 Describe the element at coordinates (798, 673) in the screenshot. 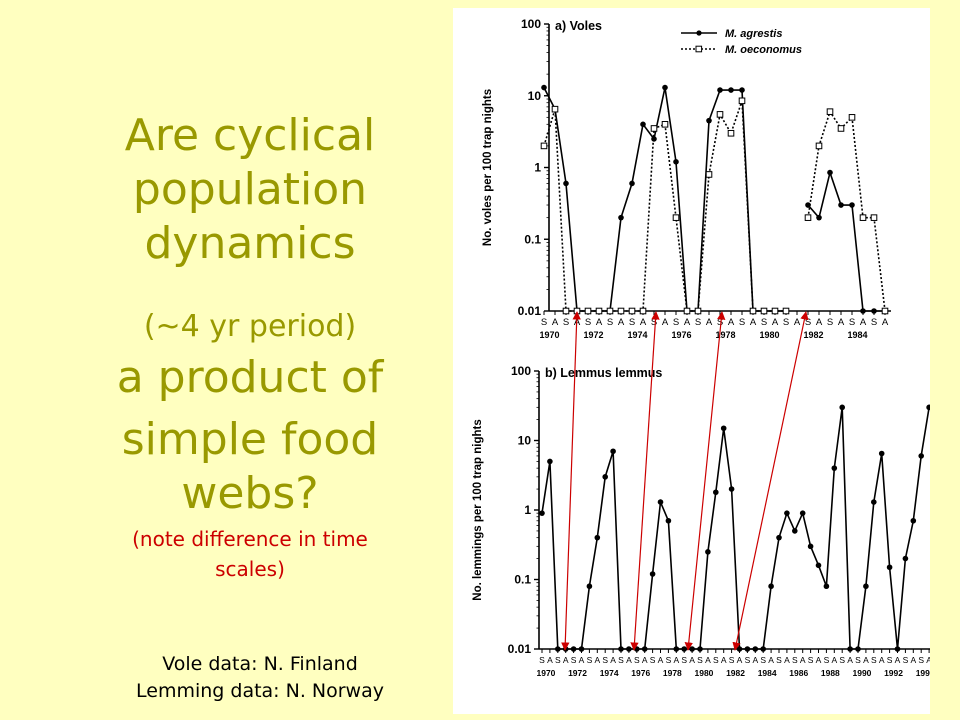

I see `year-tick-label: 1986` at that location.